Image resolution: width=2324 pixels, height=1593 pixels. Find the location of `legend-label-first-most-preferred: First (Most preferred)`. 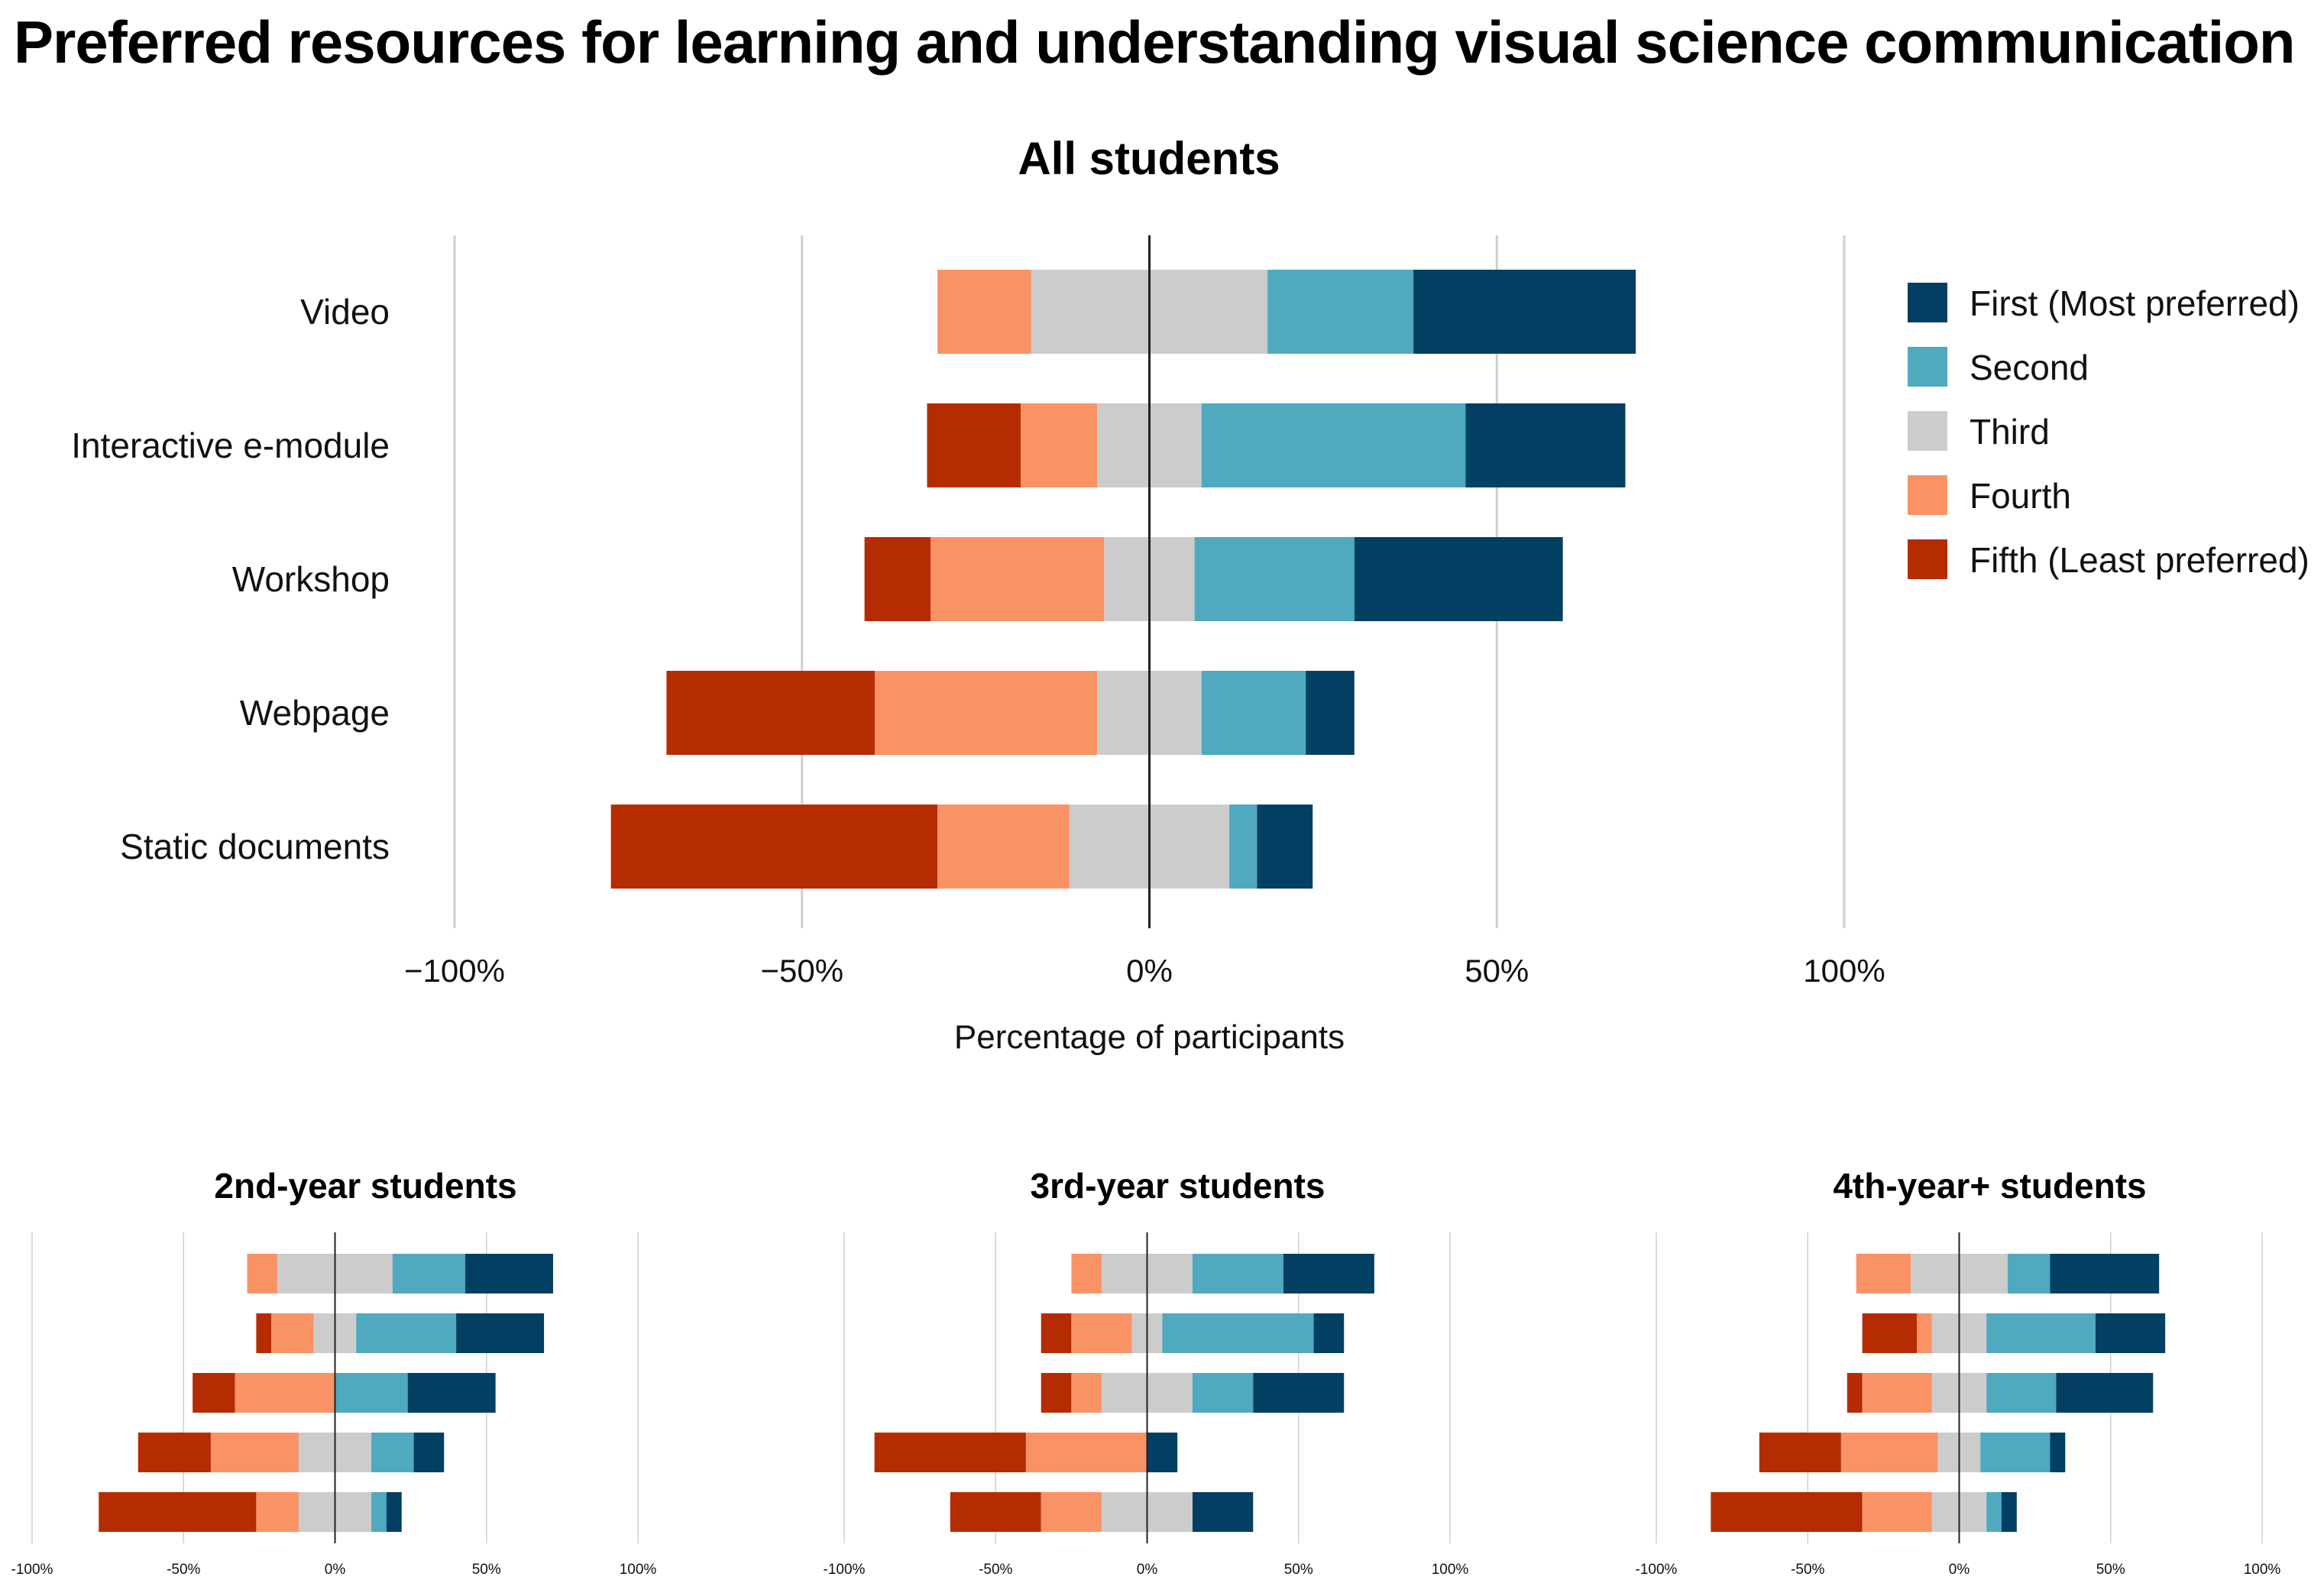

legend-label-first-most-preferred: First (Most preferred) is located at coordinates (2135, 303).